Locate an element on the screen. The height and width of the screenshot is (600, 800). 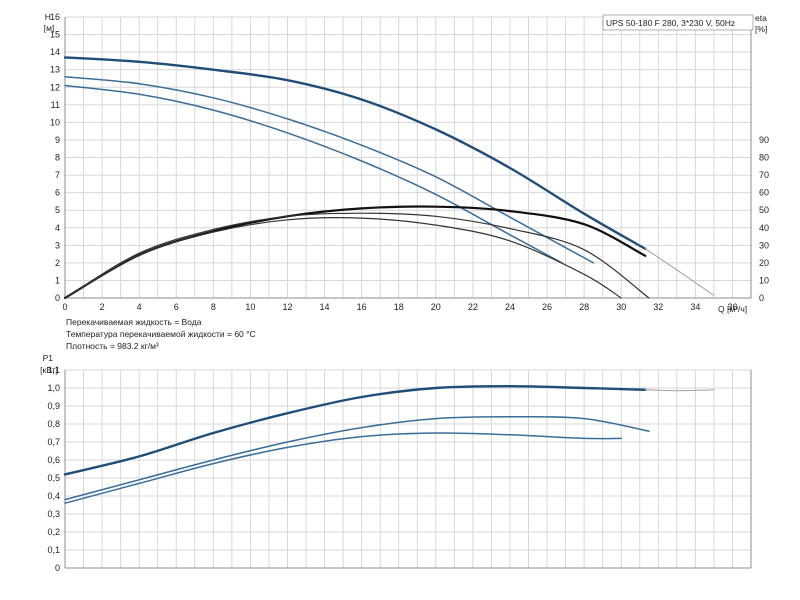
x-tick-label: 34 is located at coordinates (695, 307).